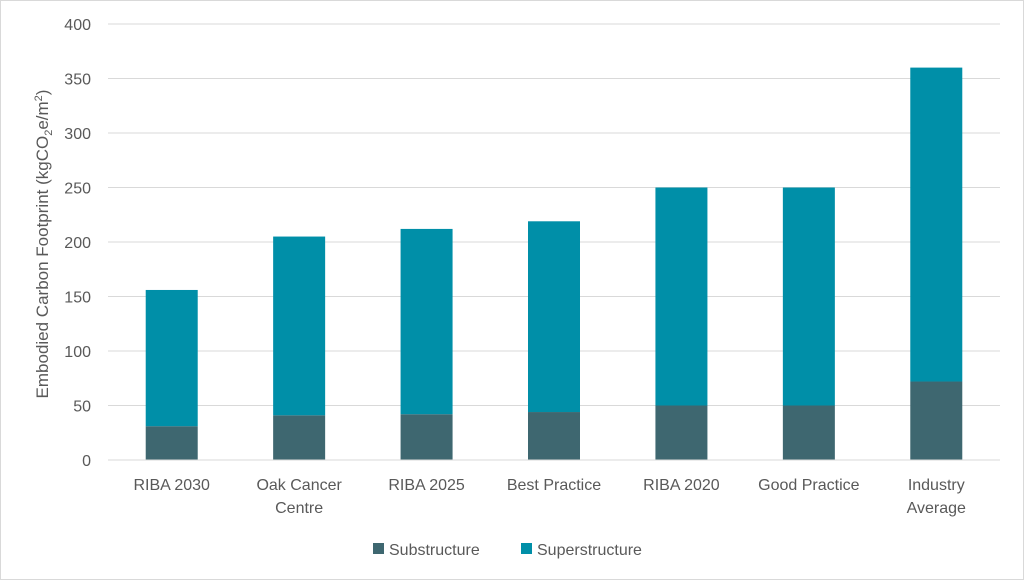 The width and height of the screenshot is (1024, 581). I want to click on x-tick-label: RIBA 2025, so click(426, 485).